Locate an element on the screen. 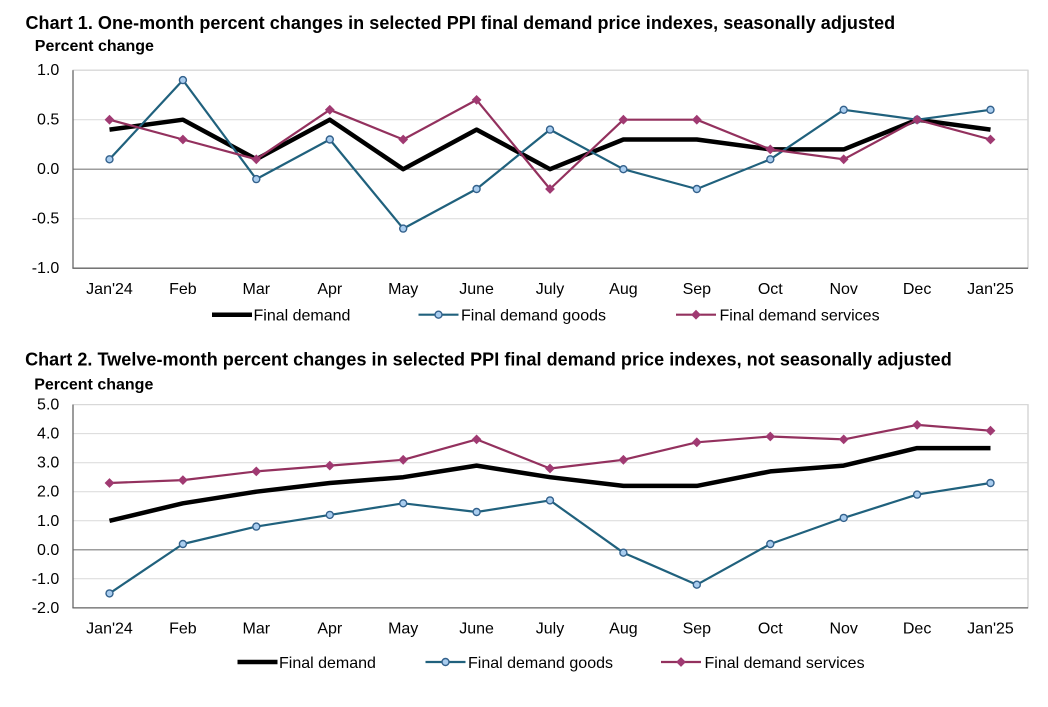  svg-text: 3.0 is located at coordinates (48, 463).